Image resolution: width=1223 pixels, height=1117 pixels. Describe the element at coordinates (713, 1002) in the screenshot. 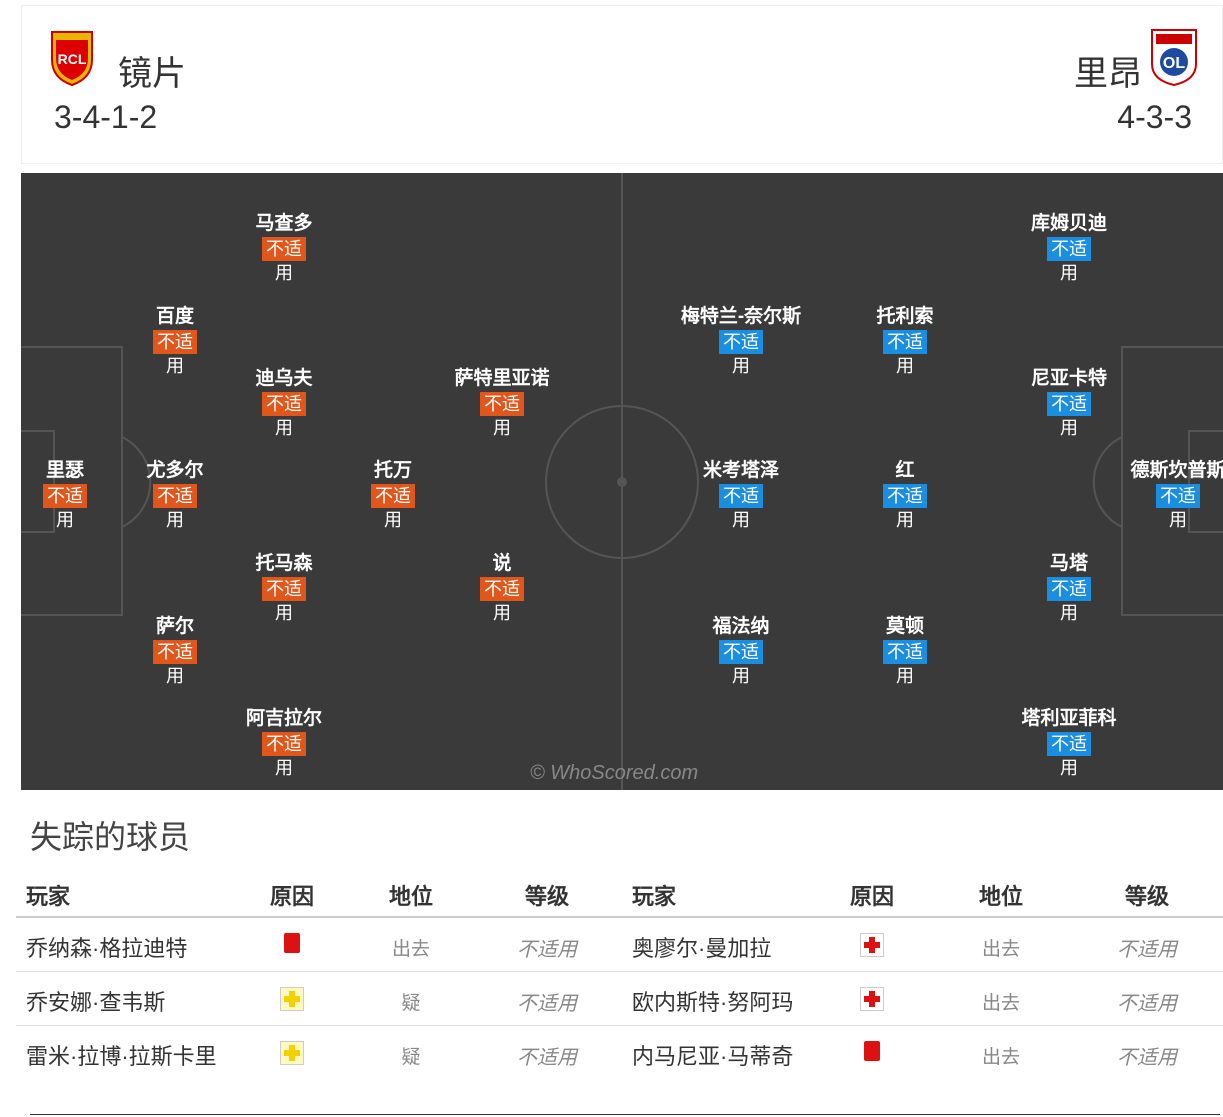

I see `player-name: 欧内斯特·努阿玛` at that location.